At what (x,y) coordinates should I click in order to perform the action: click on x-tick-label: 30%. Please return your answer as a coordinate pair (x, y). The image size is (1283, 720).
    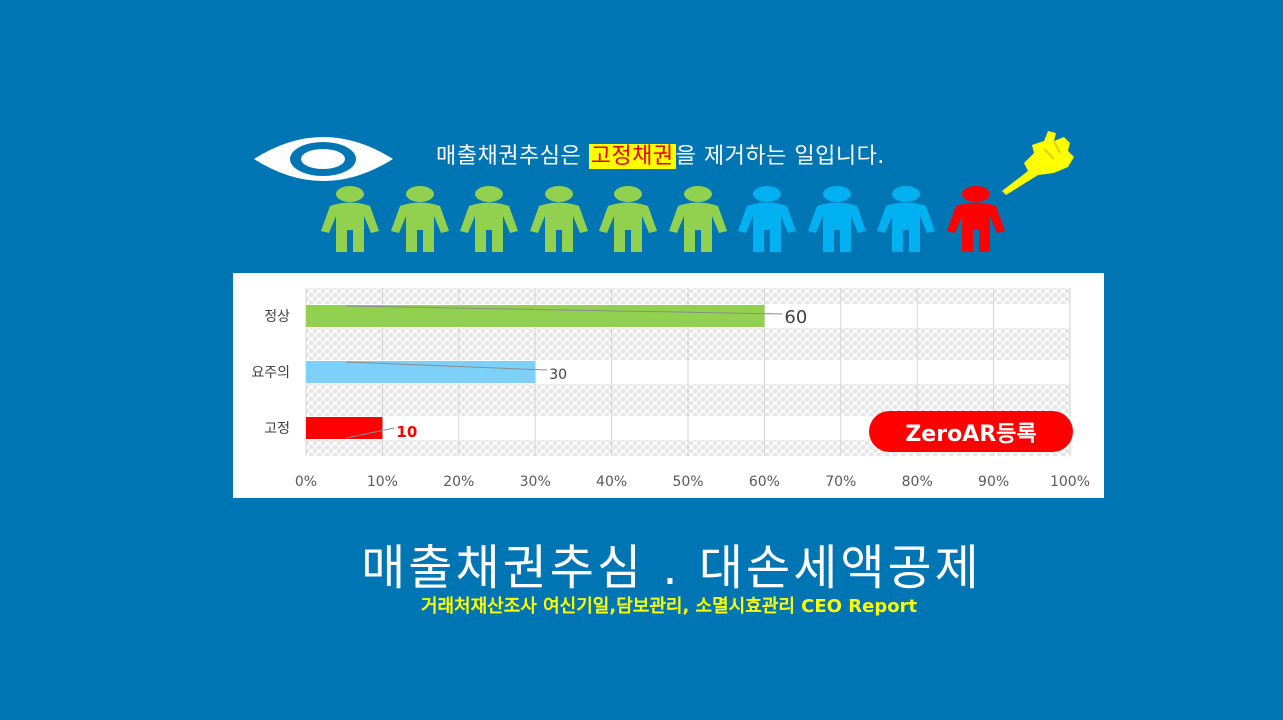
    Looking at the image, I should click on (535, 482).